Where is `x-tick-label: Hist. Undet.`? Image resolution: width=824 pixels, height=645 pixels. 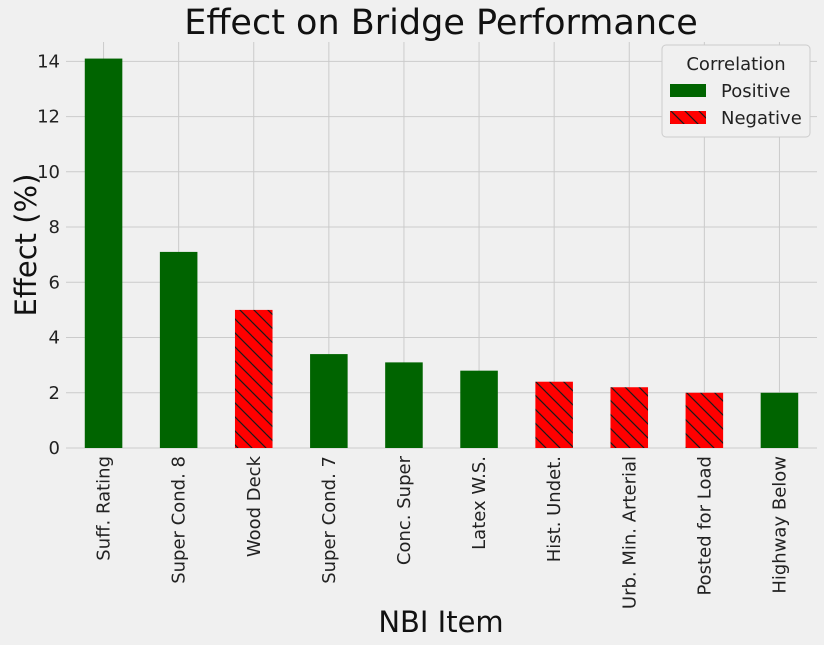
x-tick-label: Hist. Undet. is located at coordinates (554, 509).